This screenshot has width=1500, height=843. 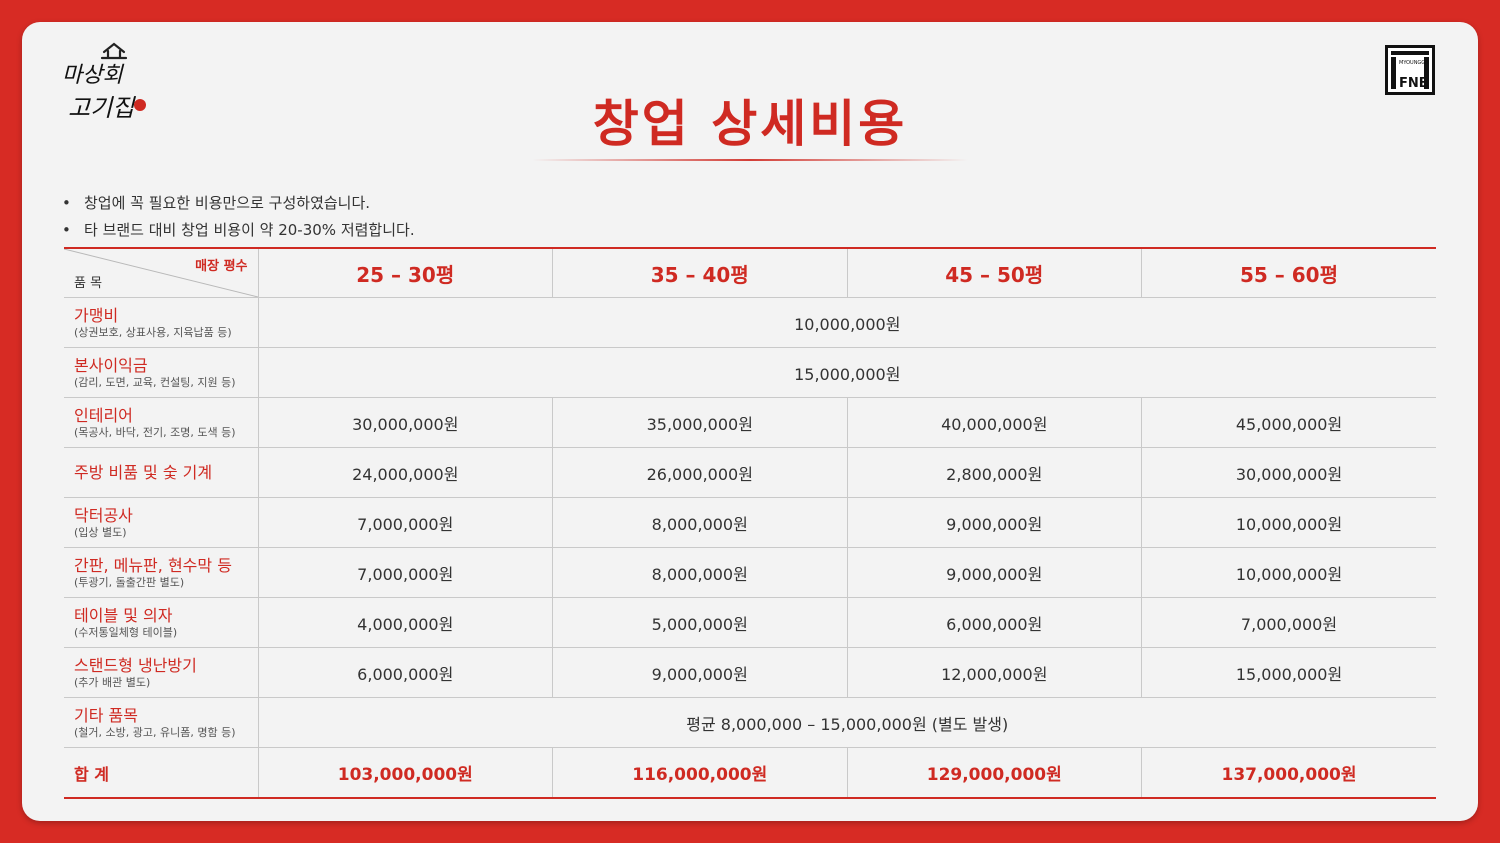 What do you see at coordinates (994, 672) in the screenshot?
I see `value-cell: 12,000,000원` at bounding box center [994, 672].